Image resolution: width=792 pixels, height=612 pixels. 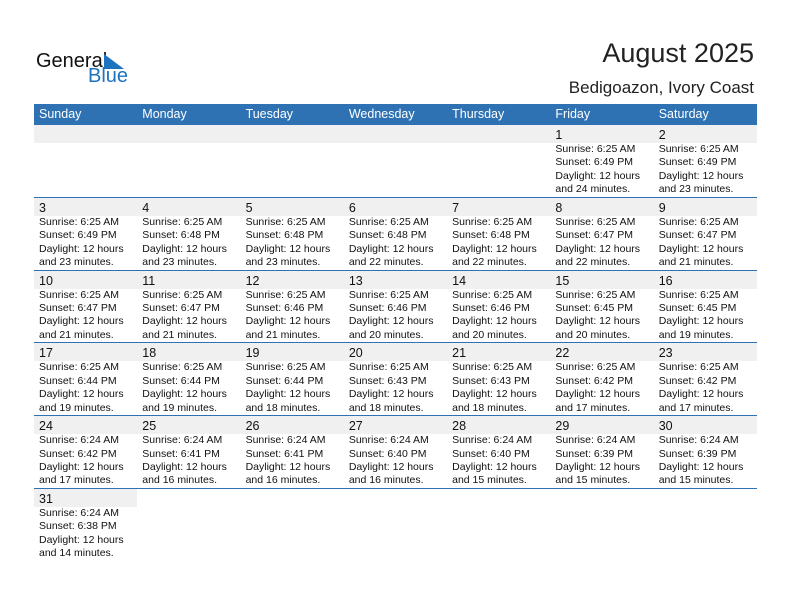 I want to click on day-number: 21, so click(x=459, y=353).